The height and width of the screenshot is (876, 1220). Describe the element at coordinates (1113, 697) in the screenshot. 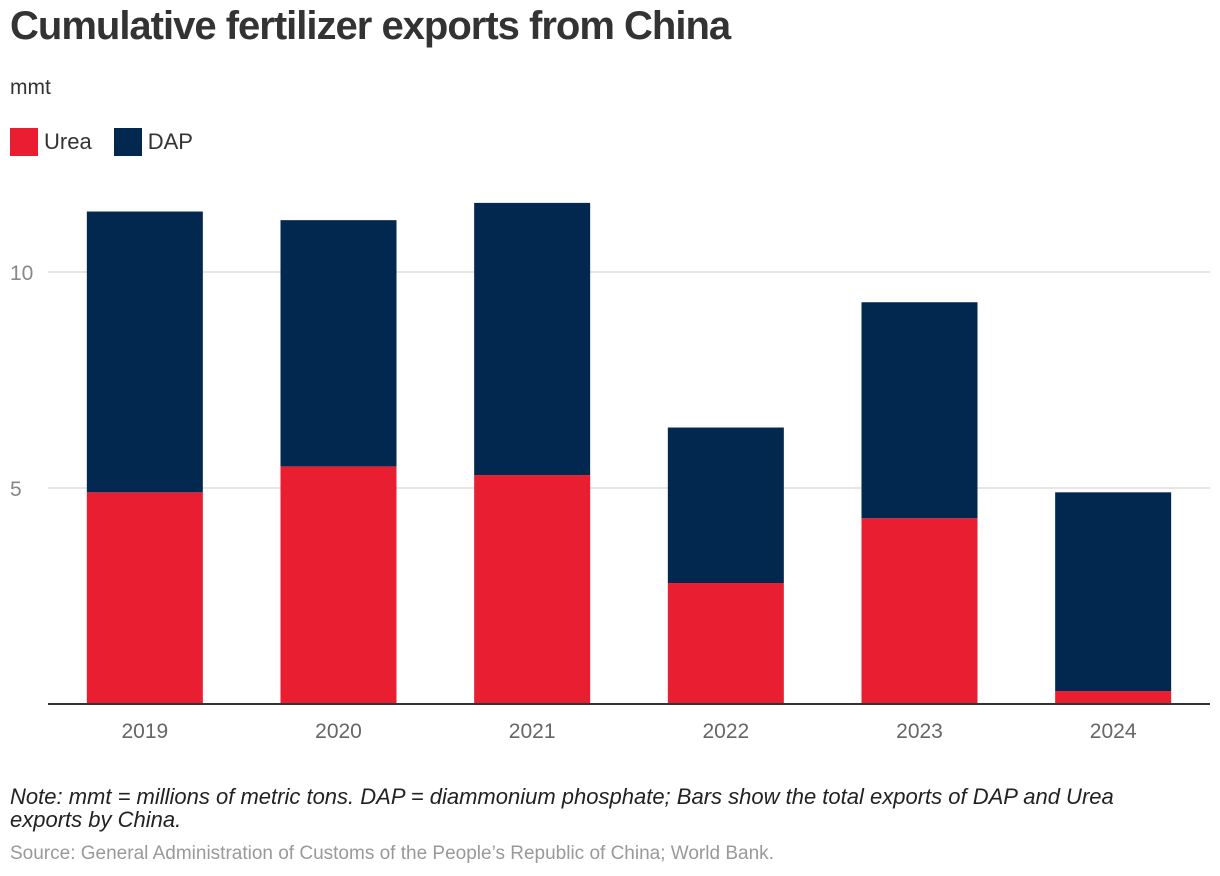

I see `bar-urea-2024` at that location.